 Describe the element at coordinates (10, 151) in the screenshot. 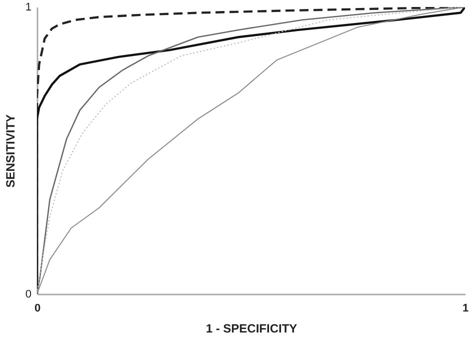

I see `y-axis-title: SENSITIVITY` at that location.